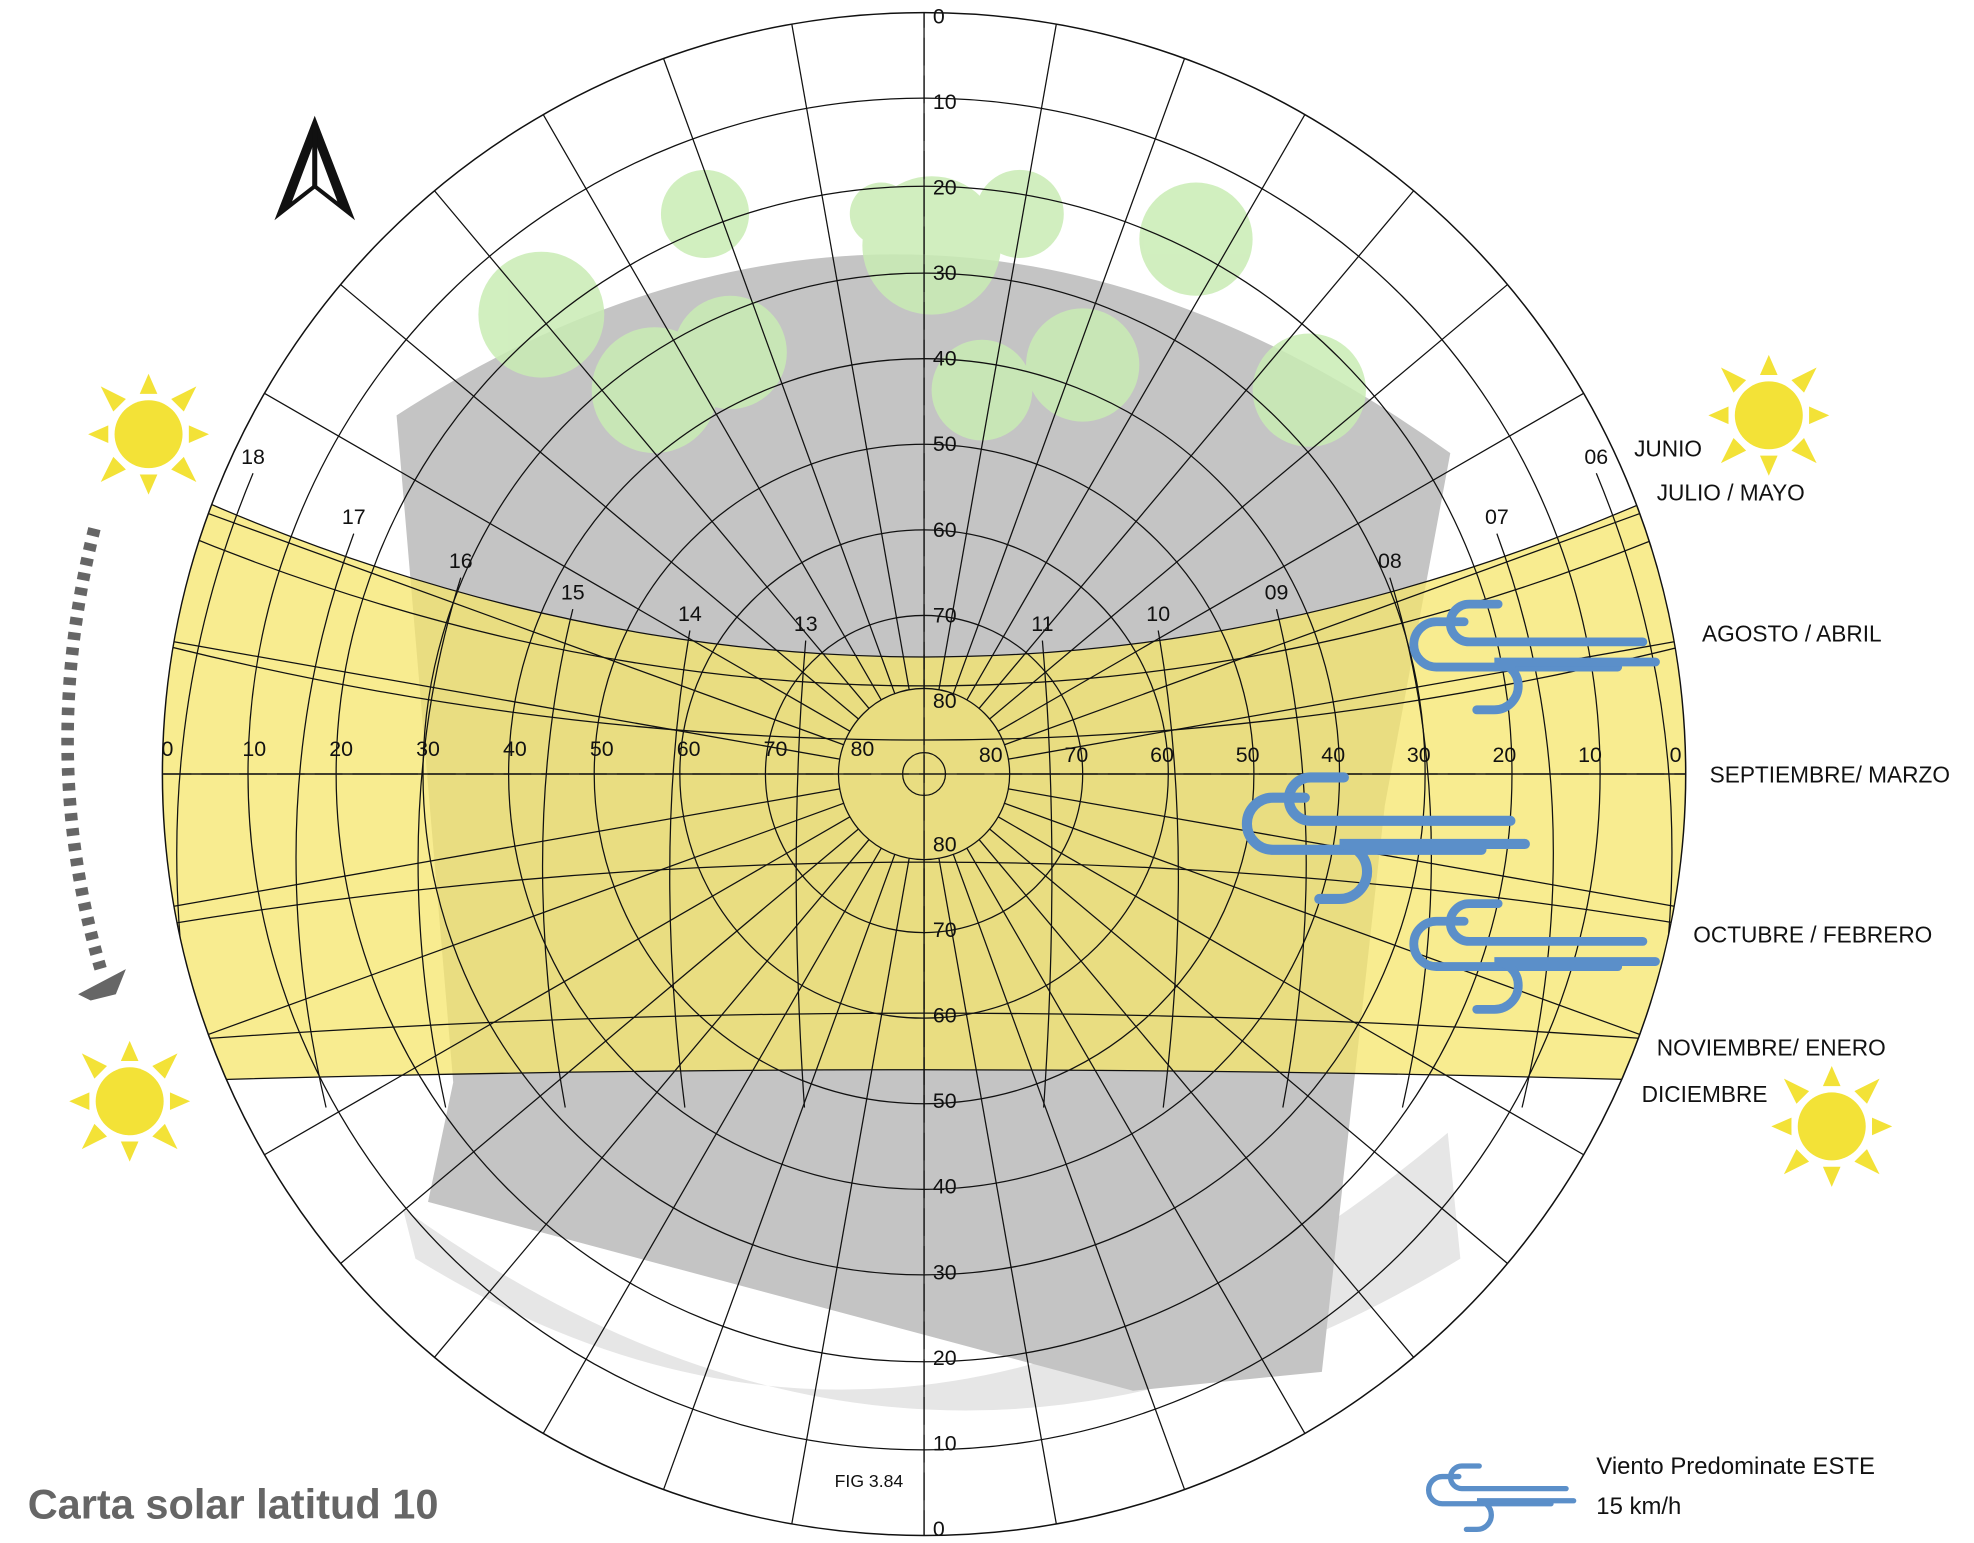  Describe the element at coordinates (690, 614) in the screenshot. I see `hour-label: 14` at that location.